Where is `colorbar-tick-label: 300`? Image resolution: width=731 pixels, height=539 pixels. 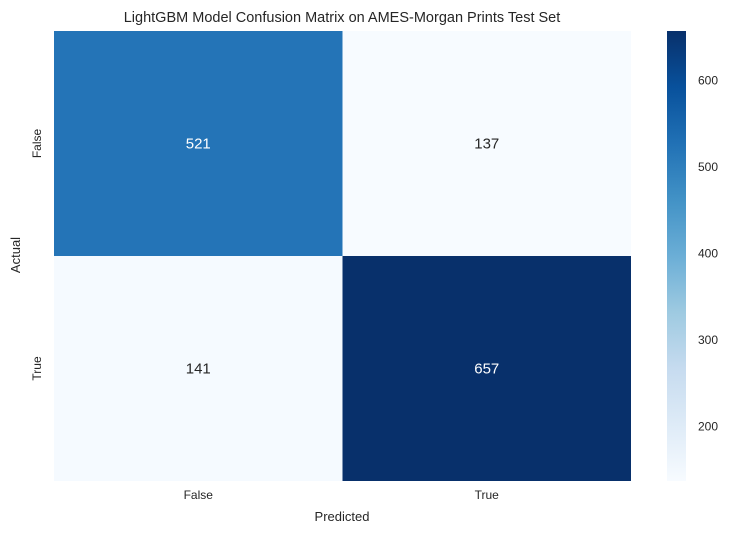
colorbar-tick-label: 300 is located at coordinates (708, 340).